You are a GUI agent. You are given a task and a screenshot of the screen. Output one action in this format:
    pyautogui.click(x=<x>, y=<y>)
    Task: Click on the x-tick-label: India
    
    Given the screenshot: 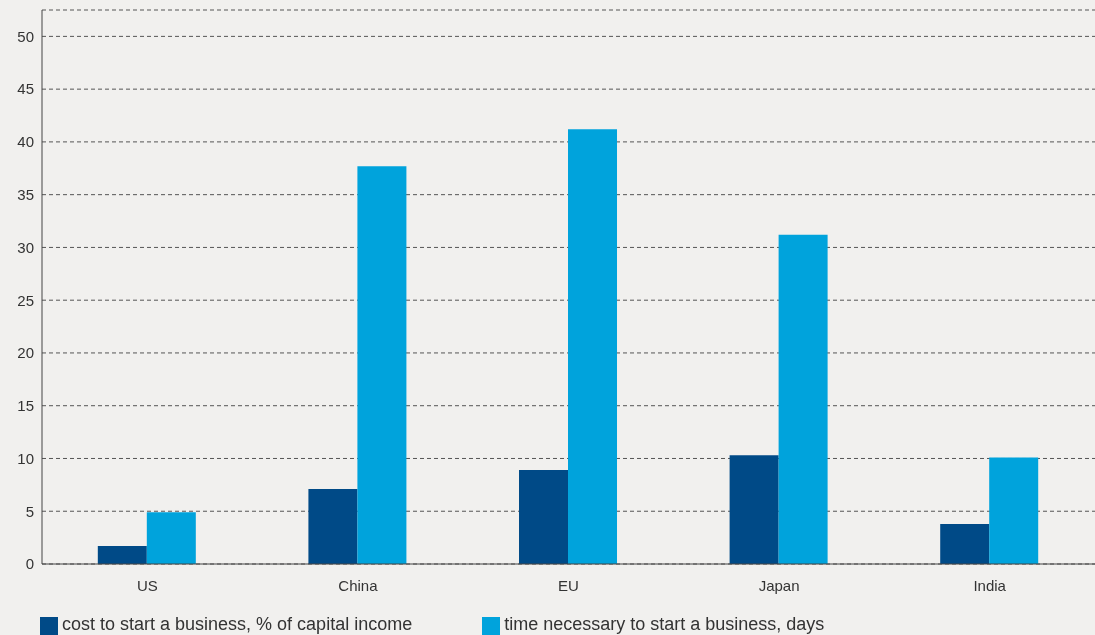 What is the action you would take?
    pyautogui.click(x=990, y=585)
    